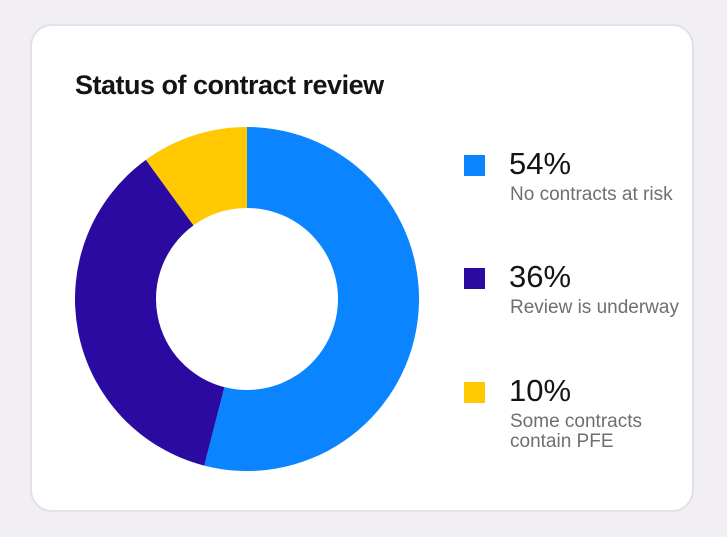 Image resolution: width=727 pixels, height=537 pixels. Describe the element at coordinates (540, 276) in the screenshot. I see `legend-percent-underway: 36%` at that location.